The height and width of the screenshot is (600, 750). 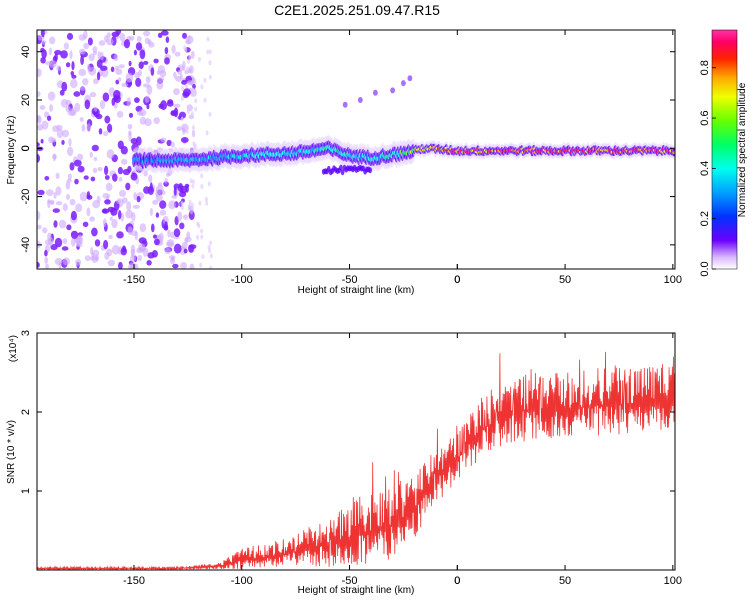 What do you see at coordinates (356, 590) in the screenshot?
I see `snr-x-label: Height of straight line (km)` at bounding box center [356, 590].